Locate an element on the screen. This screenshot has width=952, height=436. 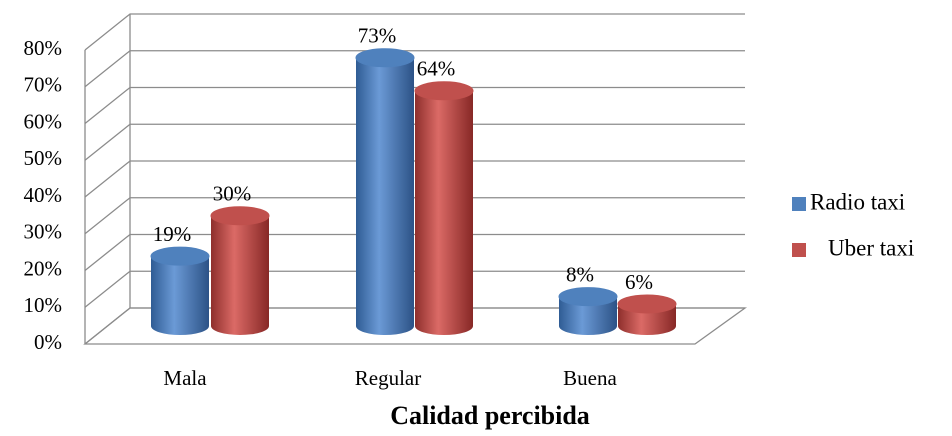
x-axis-title: Calidad percibida is located at coordinates (490, 415).